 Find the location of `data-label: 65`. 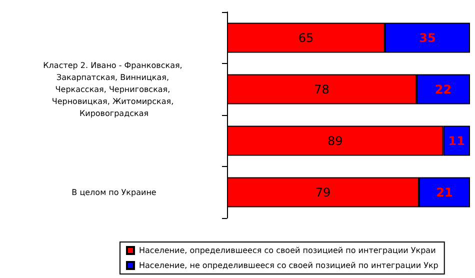

data-label: 65 is located at coordinates (306, 37).